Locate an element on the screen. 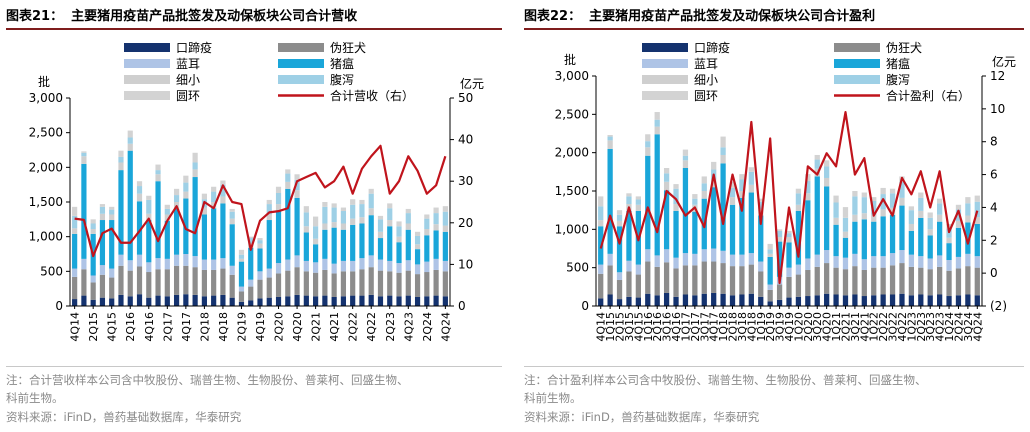  bar-口蹄疫-1Q21 is located at coordinates (306, 300).